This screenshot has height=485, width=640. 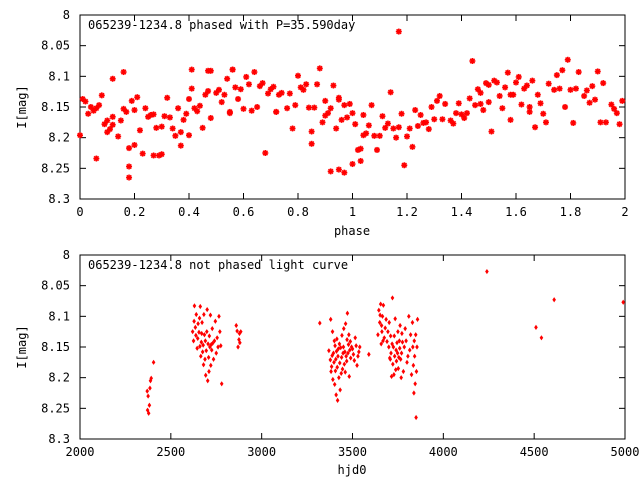 I want to click on x-tick-label: 1.4, so click(x=462, y=212).